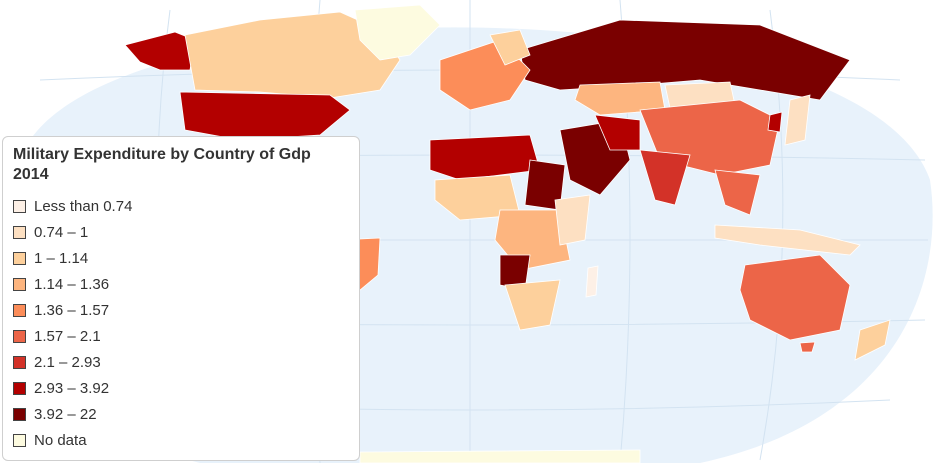 This screenshot has height=463, width=940. Describe the element at coordinates (72, 310) in the screenshot. I see `legend-label: 1.36 – 1.57` at that location.